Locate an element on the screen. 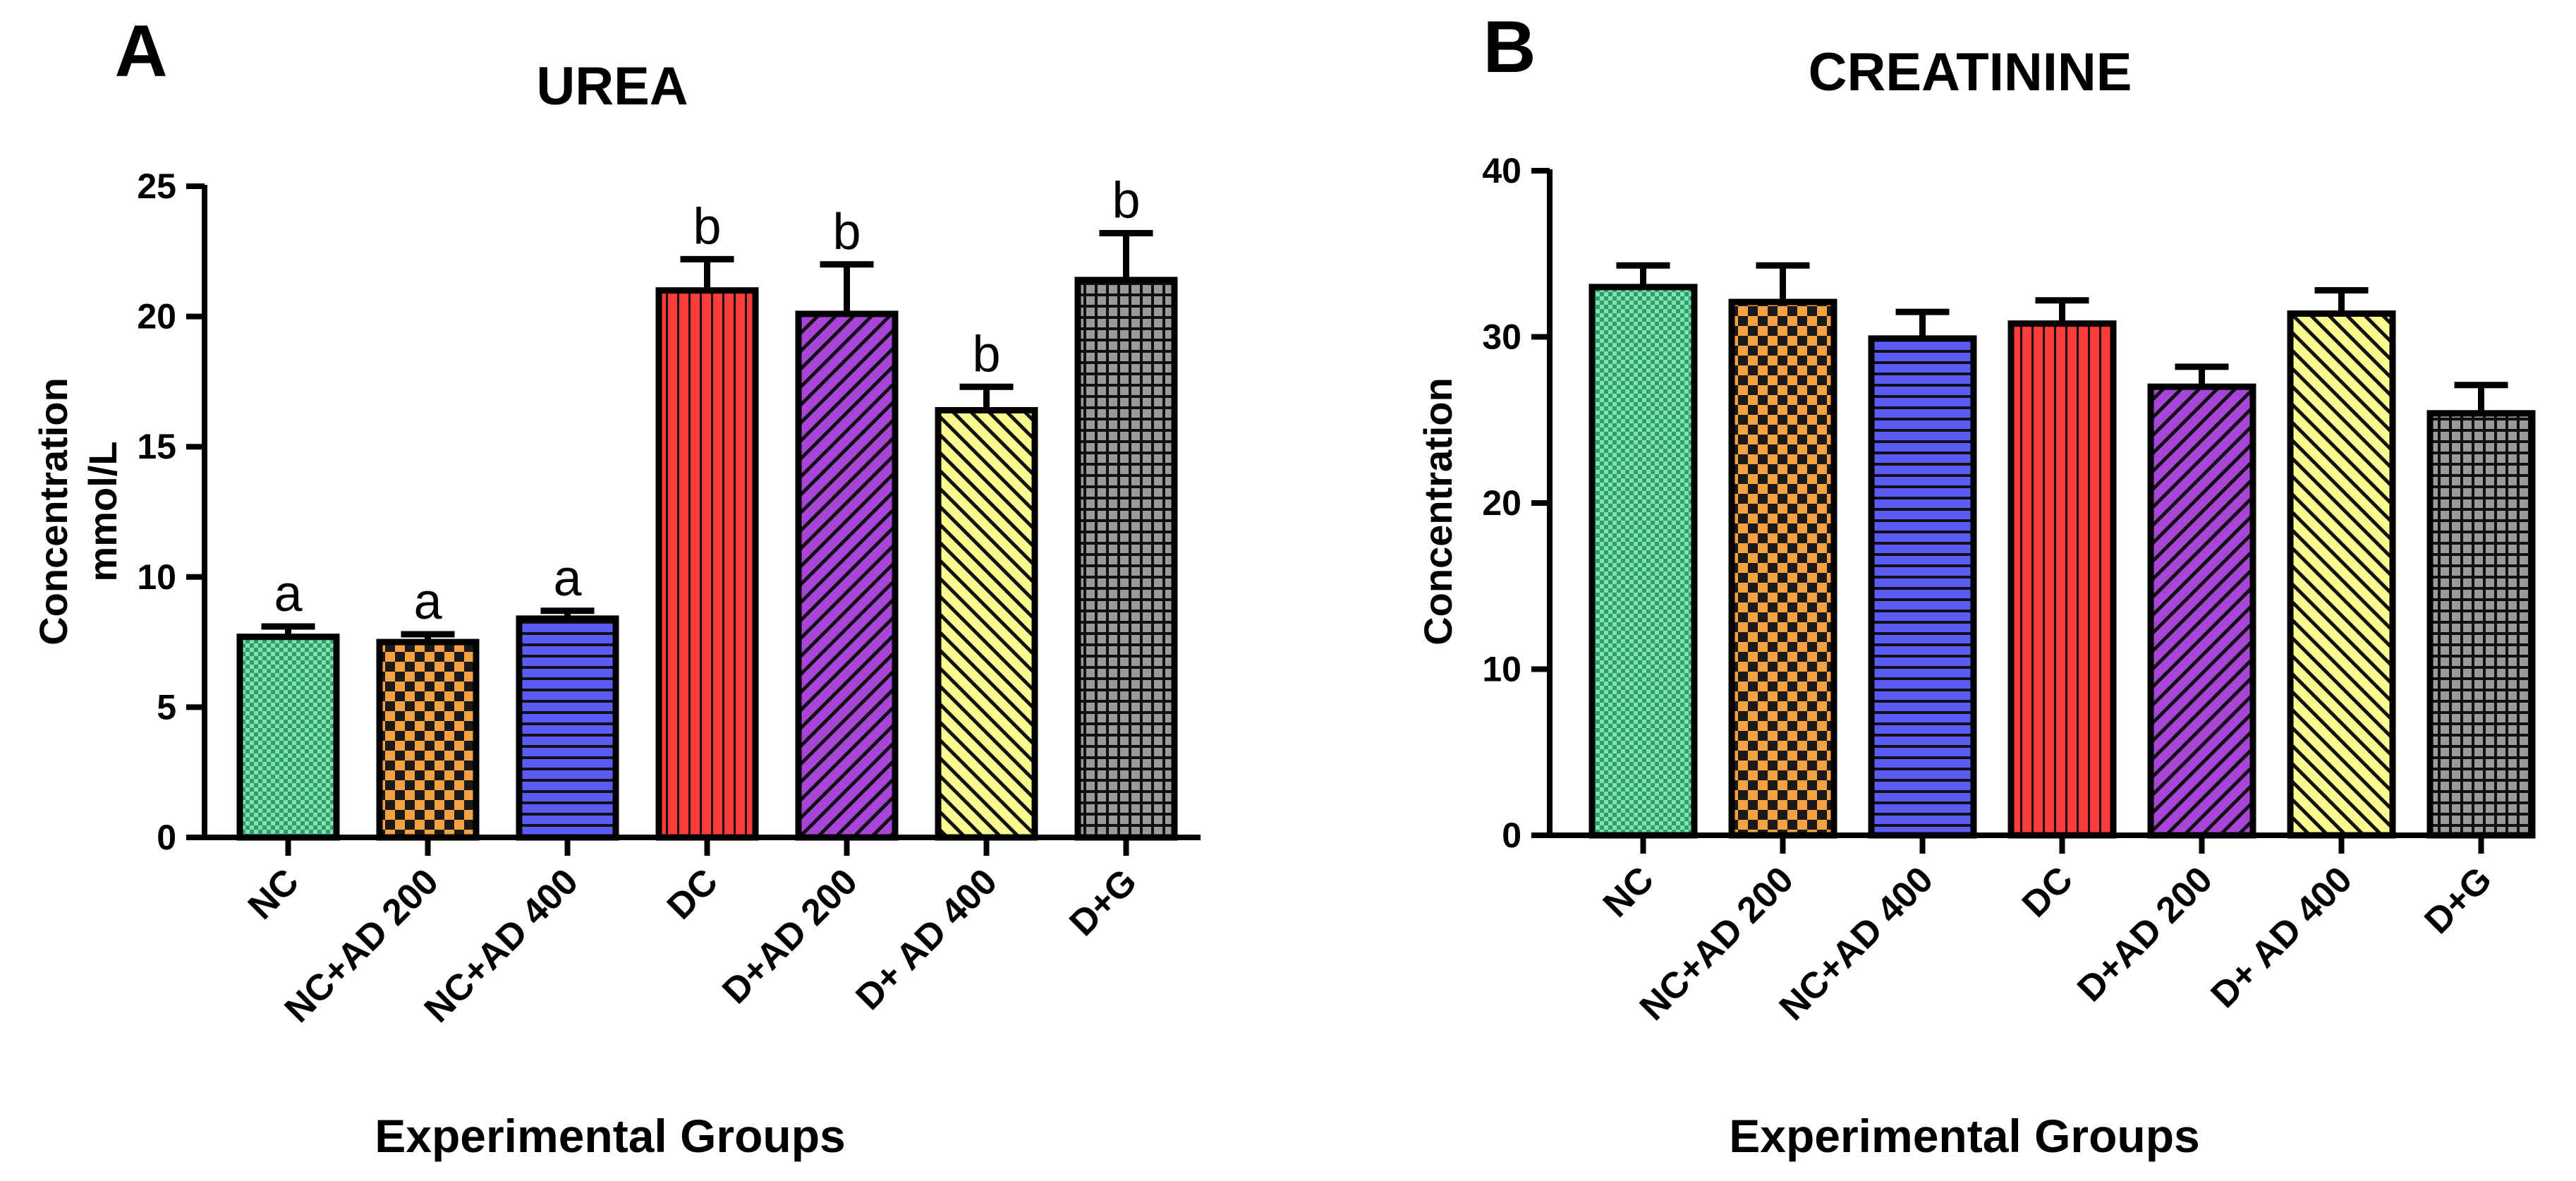  chart-title: CREATININE is located at coordinates (1970, 72).